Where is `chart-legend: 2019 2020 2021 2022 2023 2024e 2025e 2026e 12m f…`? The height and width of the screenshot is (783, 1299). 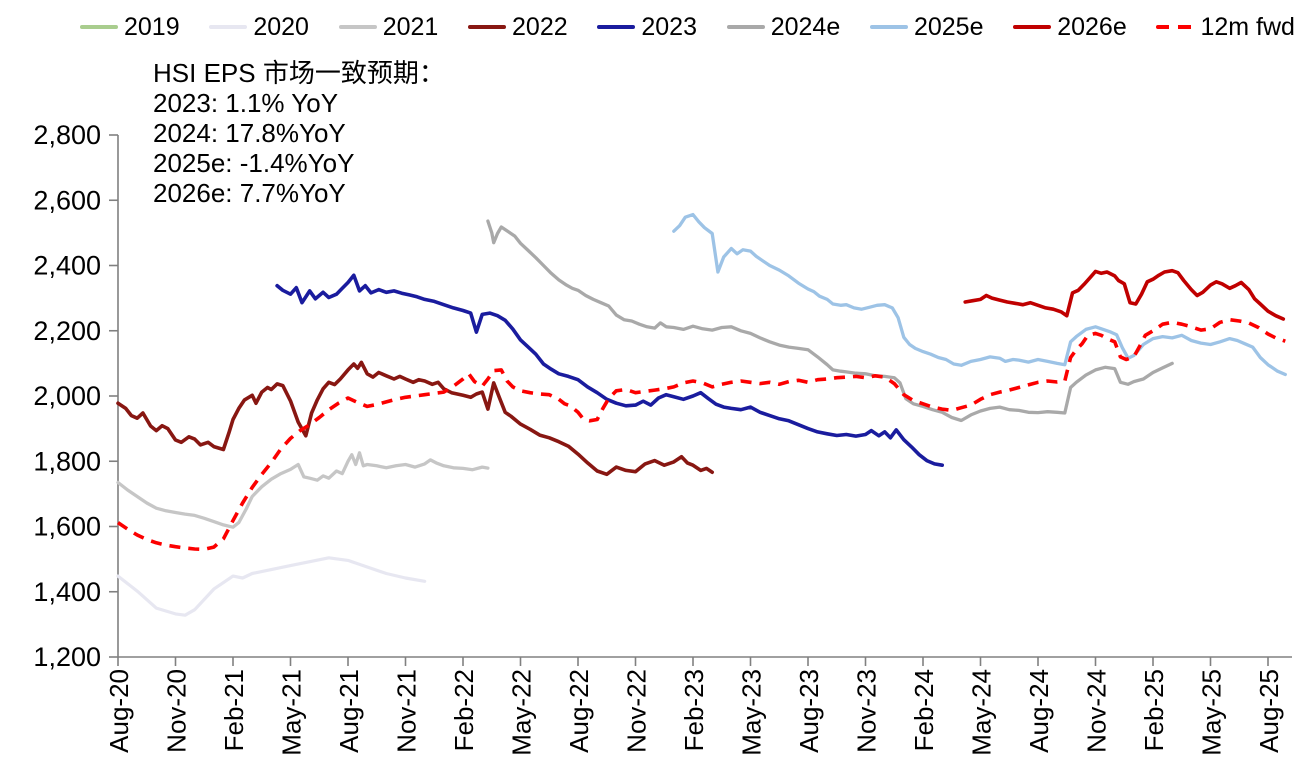
chart-legend: 2019 2020 2021 2022 2023 2024e 2025e 2026e 12m f… is located at coordinates (687, 27).